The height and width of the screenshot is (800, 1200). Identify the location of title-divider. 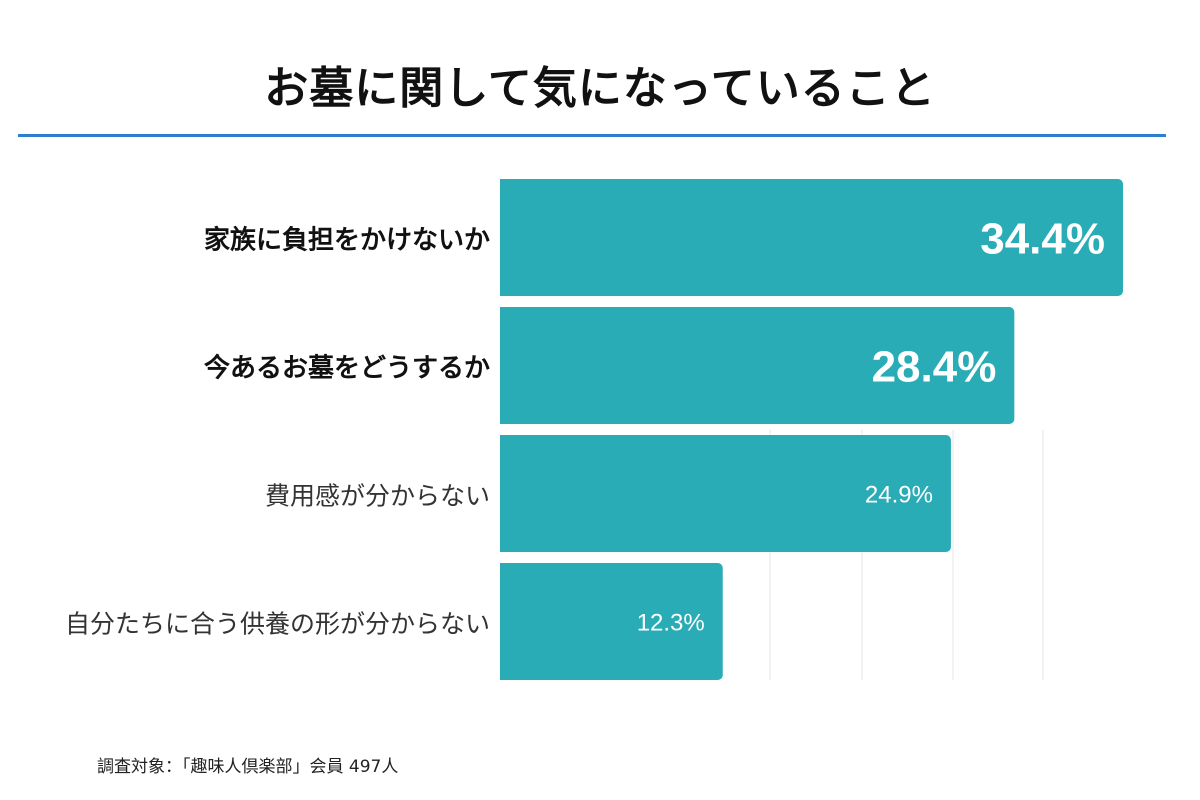
(592, 135).